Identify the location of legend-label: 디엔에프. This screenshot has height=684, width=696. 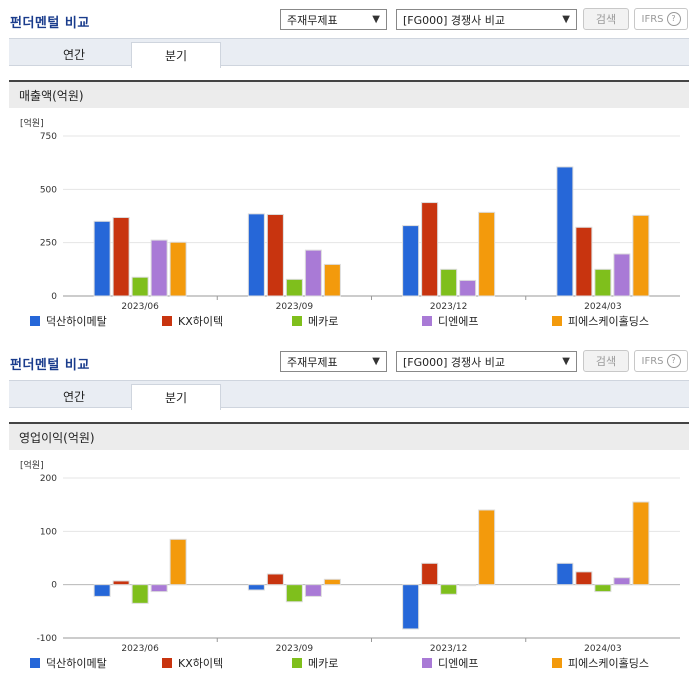
(458, 321).